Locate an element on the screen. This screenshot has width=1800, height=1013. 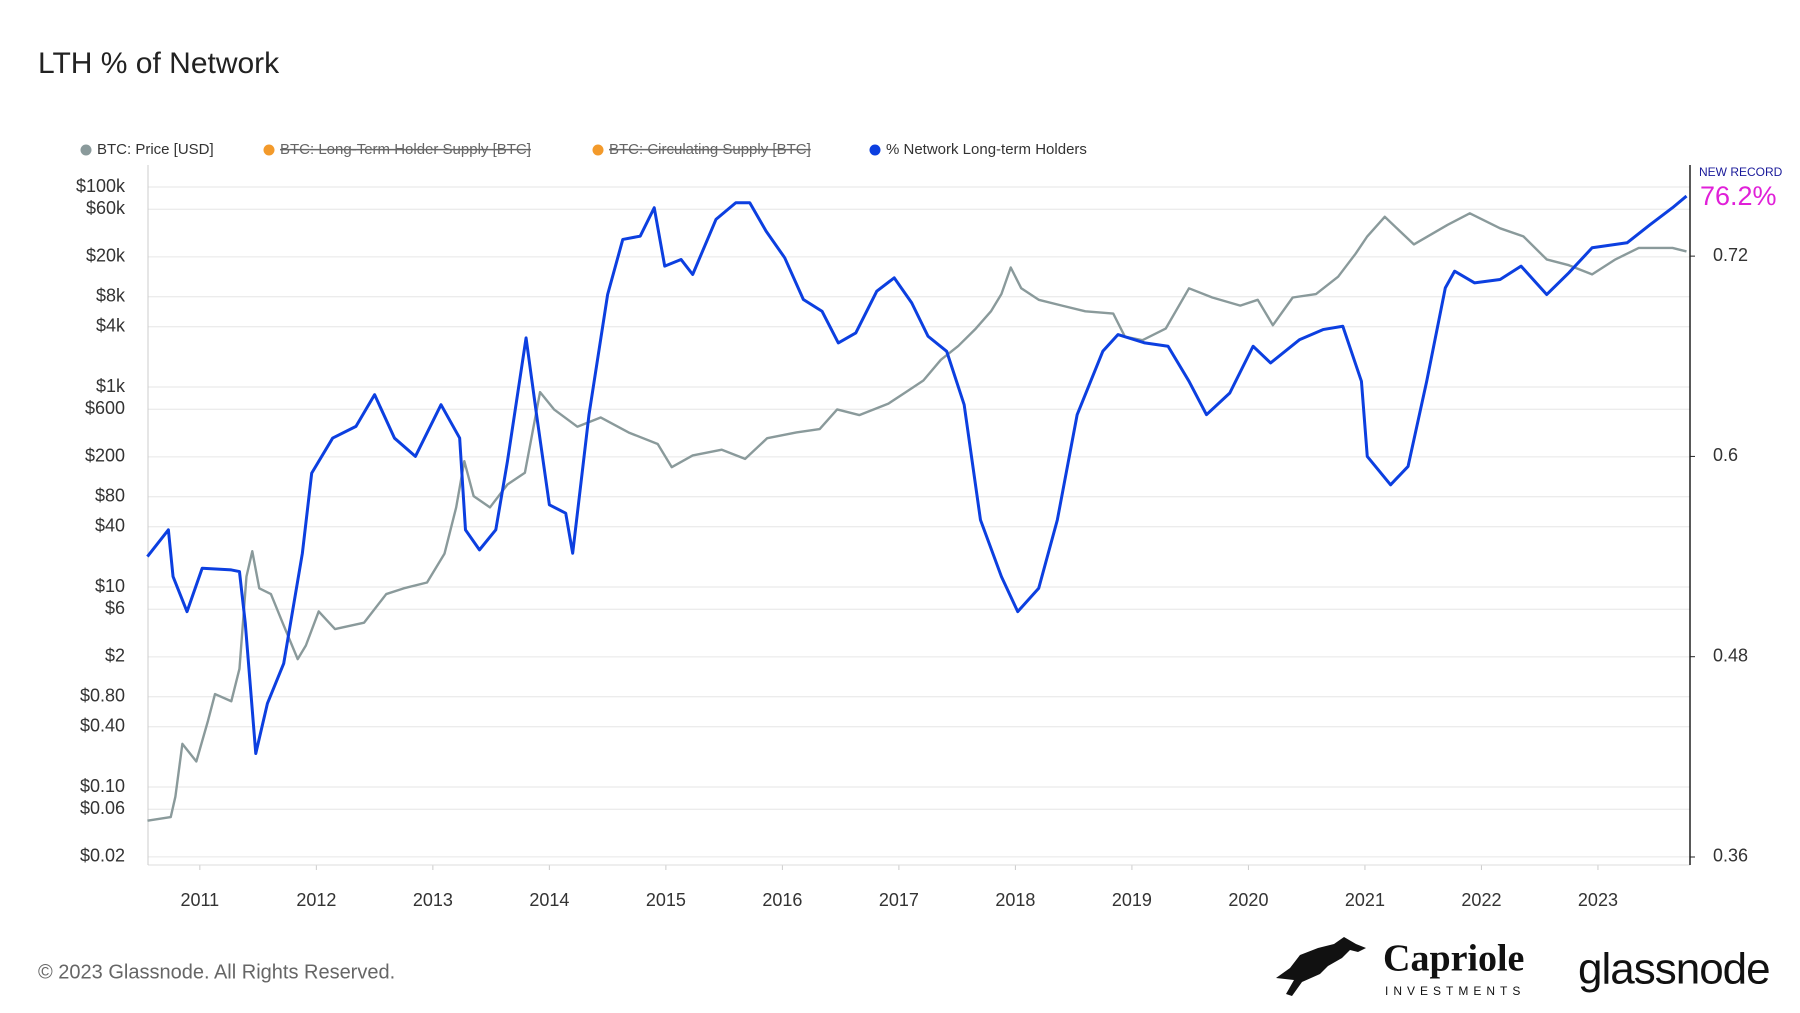
y-tick-label: $60k is located at coordinates (106, 208).